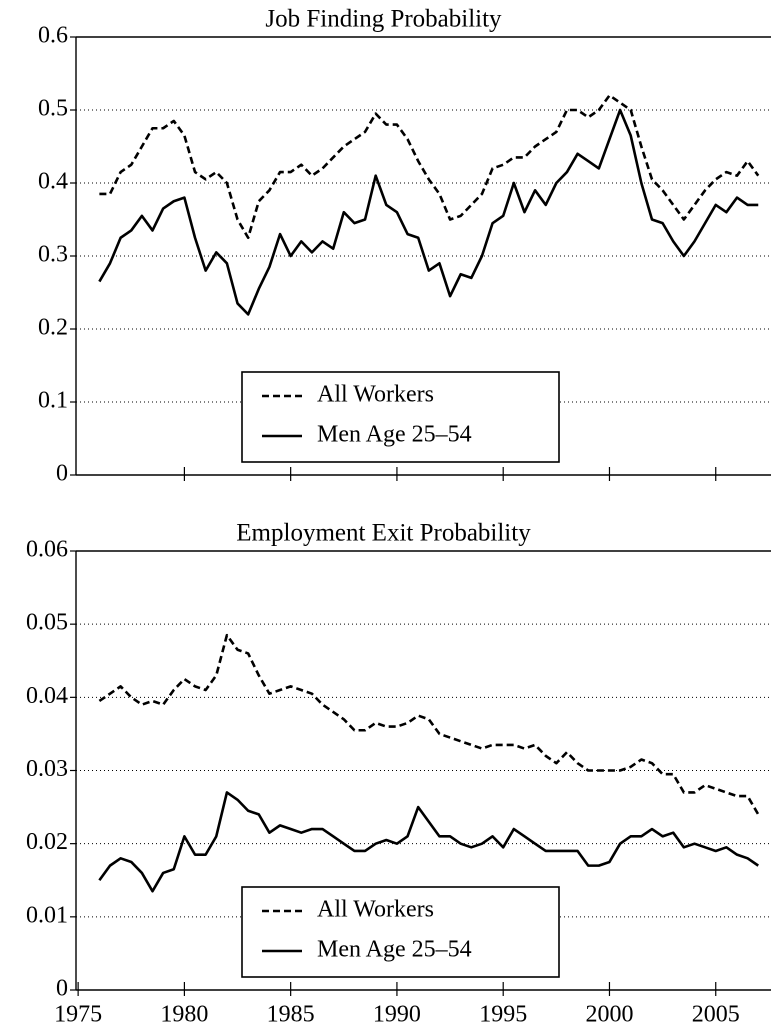 This screenshot has height=1030, width=771. Describe the element at coordinates (184, 1015) in the screenshot. I see `x-tick-label: 1980` at that location.